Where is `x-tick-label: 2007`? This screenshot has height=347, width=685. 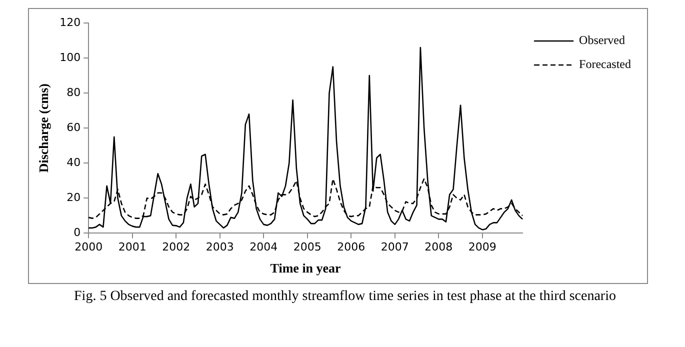
x-tick-label: 2007 is located at coordinates (394, 247).